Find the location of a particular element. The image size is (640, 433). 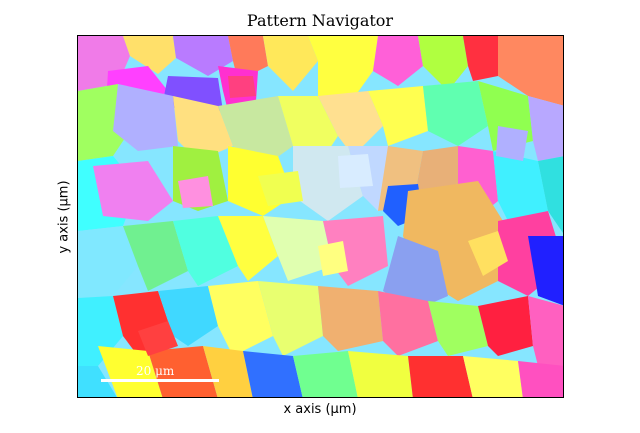

scalebar-line is located at coordinates (160, 380).